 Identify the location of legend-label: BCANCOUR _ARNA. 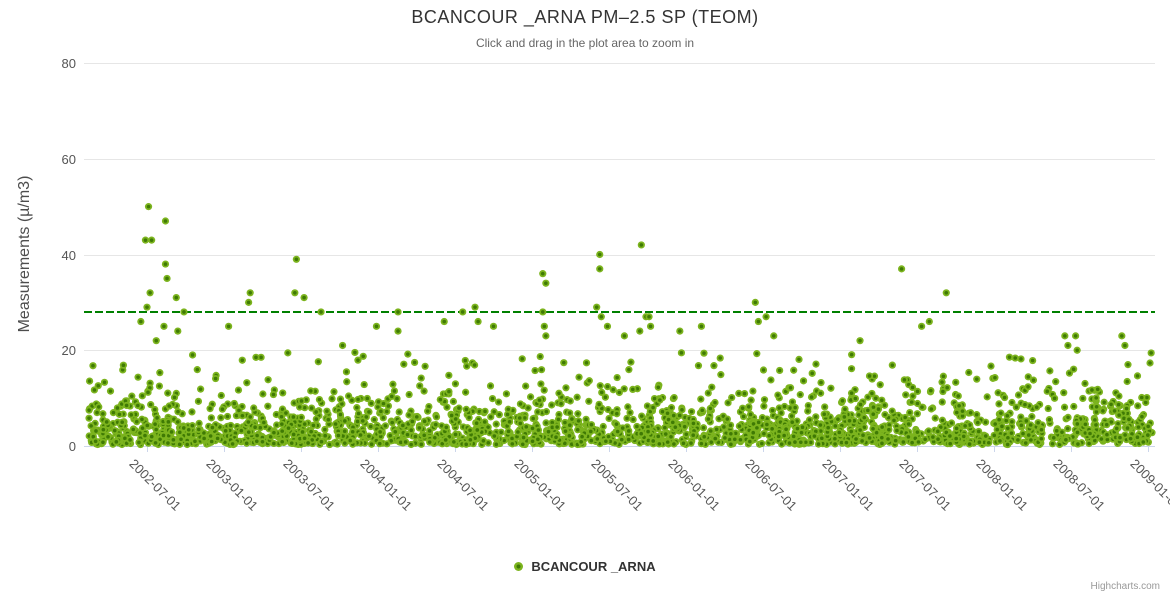
(593, 566).